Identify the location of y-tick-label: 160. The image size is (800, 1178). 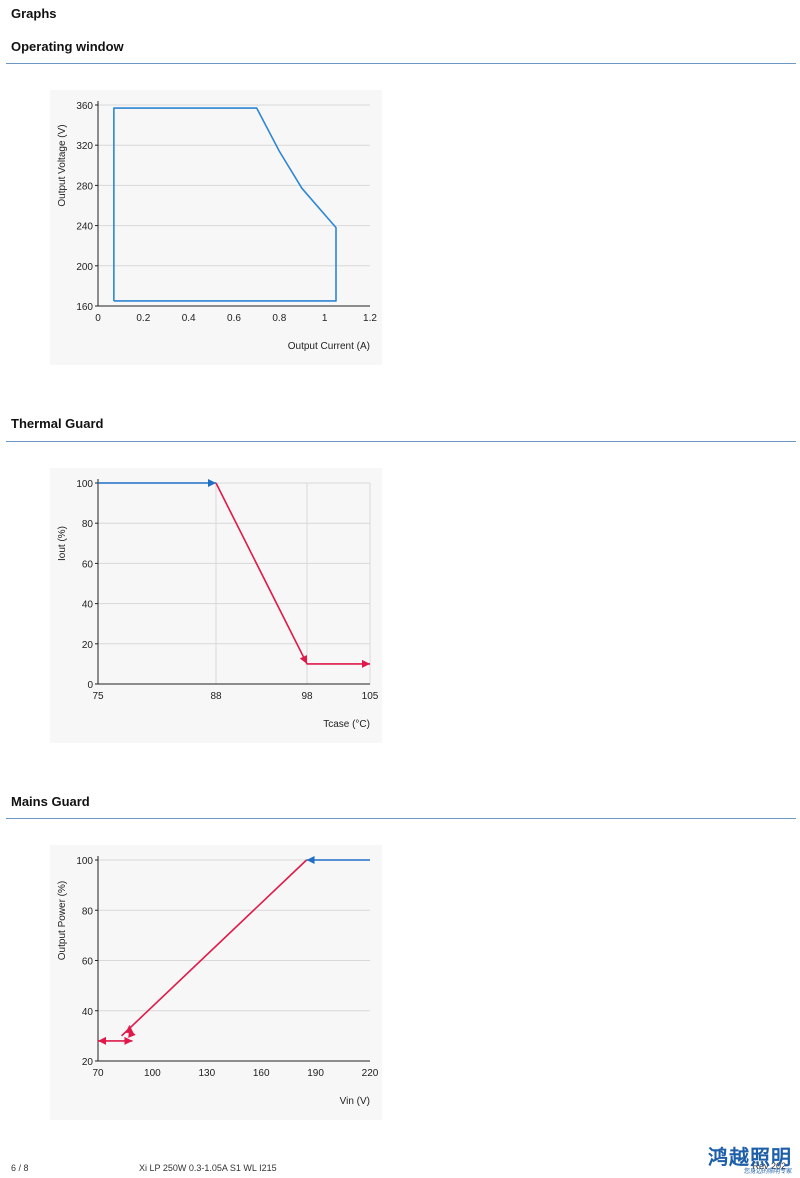
(84, 307).